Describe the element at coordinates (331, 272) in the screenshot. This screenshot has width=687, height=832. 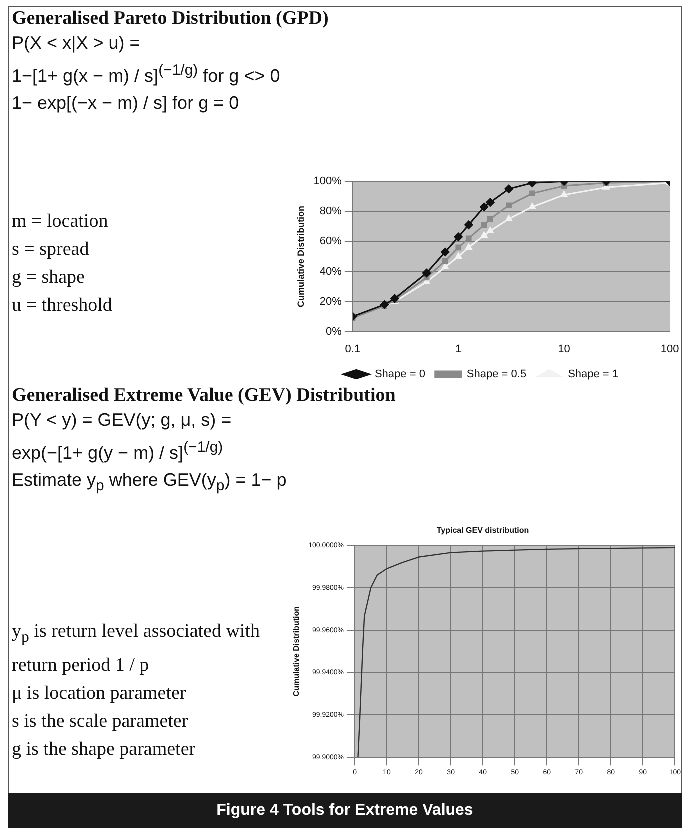
I see `y-tick-label: 40%` at that location.